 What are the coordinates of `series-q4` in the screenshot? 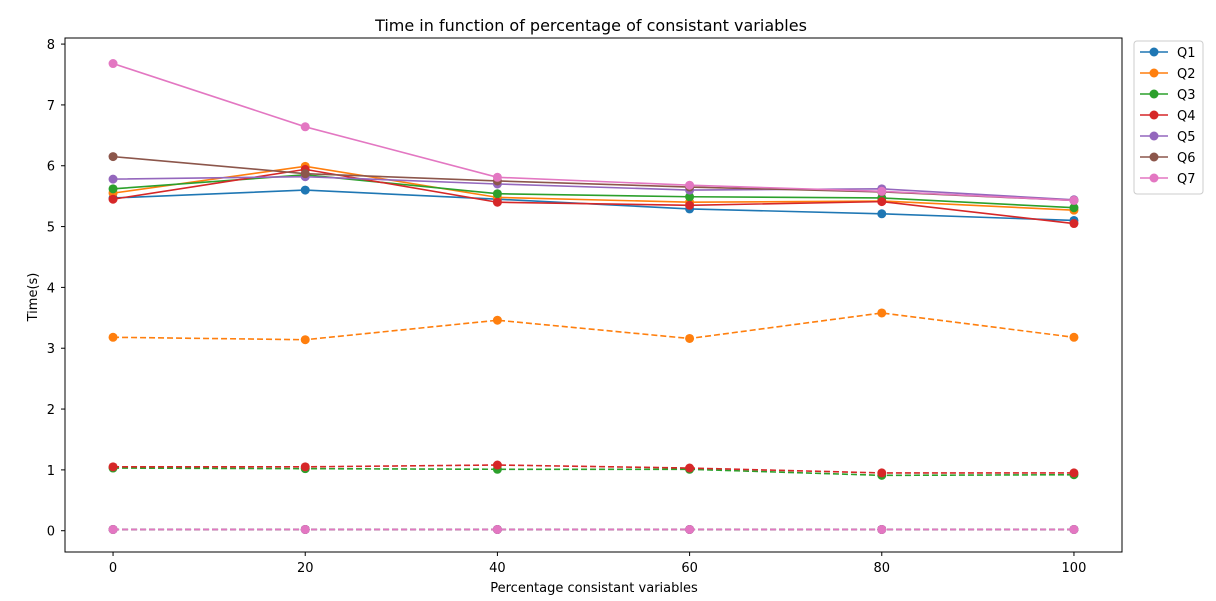 It's located at (593, 196).